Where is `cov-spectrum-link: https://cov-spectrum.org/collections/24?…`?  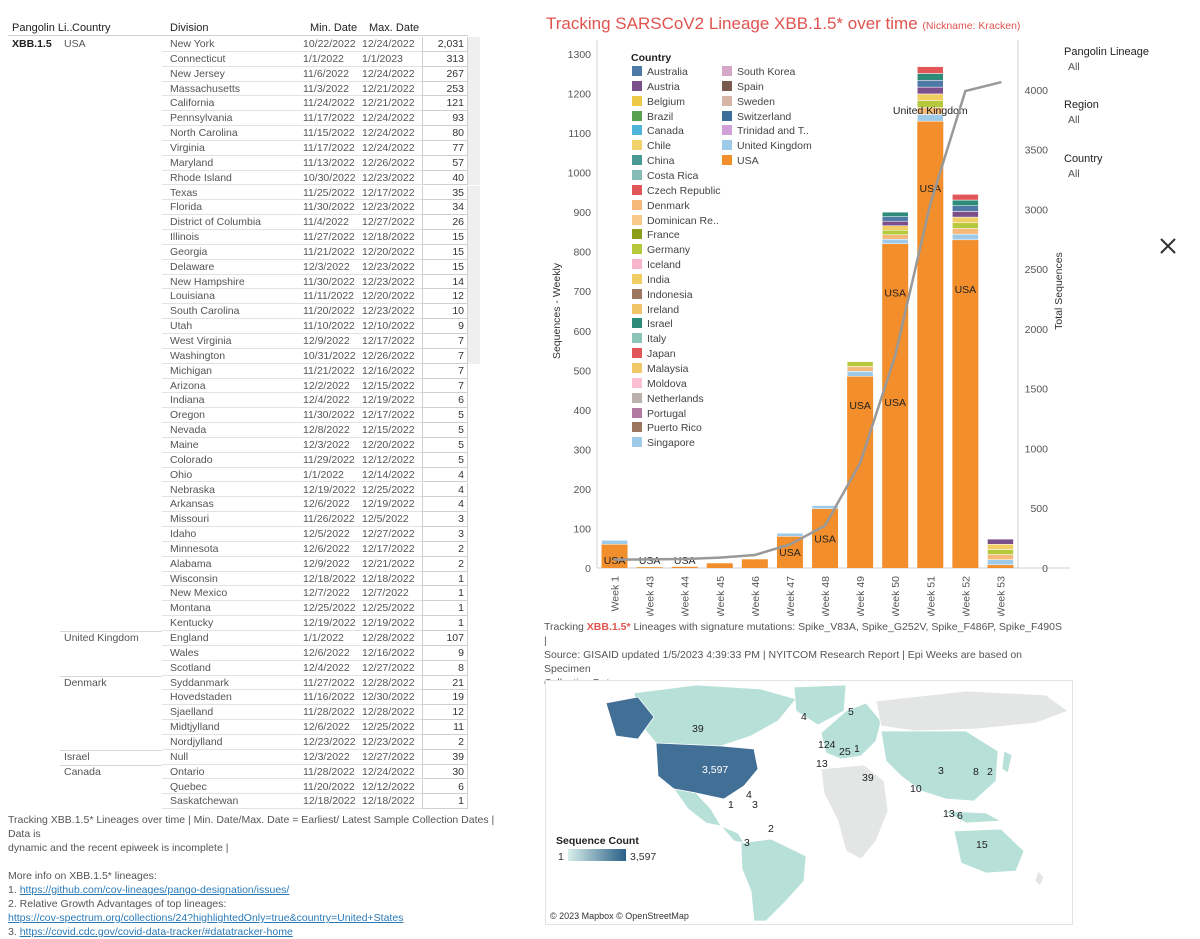 cov-spectrum-link: https://cov-spectrum.org/collections/24?… is located at coordinates (206, 918).